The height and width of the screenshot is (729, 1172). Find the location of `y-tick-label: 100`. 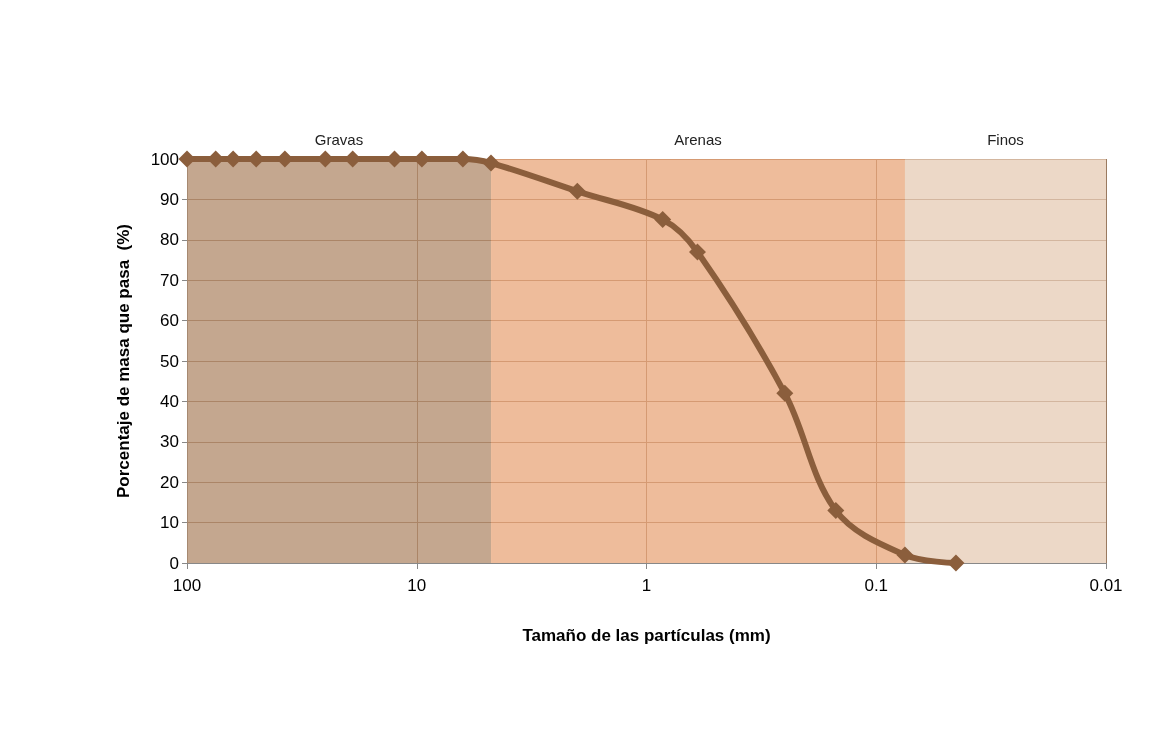

y-tick-label: 100 is located at coordinates (164, 159).